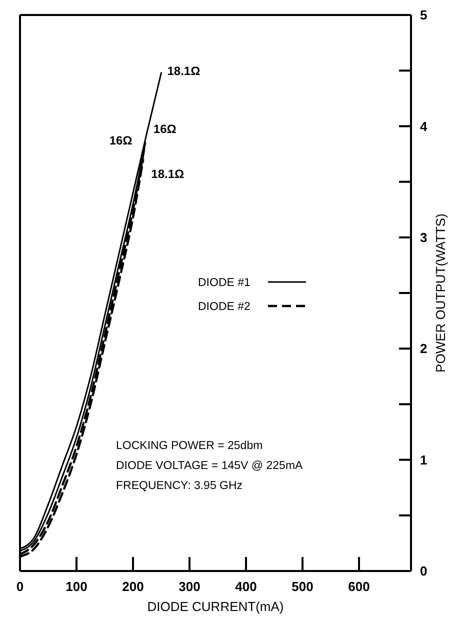 The image size is (451, 617). I want to click on x-tick-label: 200, so click(133, 586).